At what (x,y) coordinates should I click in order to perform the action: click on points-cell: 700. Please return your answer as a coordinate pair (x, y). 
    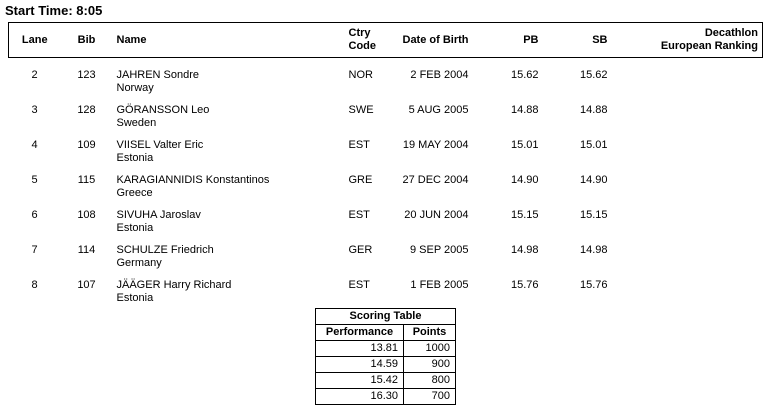
    Looking at the image, I should click on (429, 396).